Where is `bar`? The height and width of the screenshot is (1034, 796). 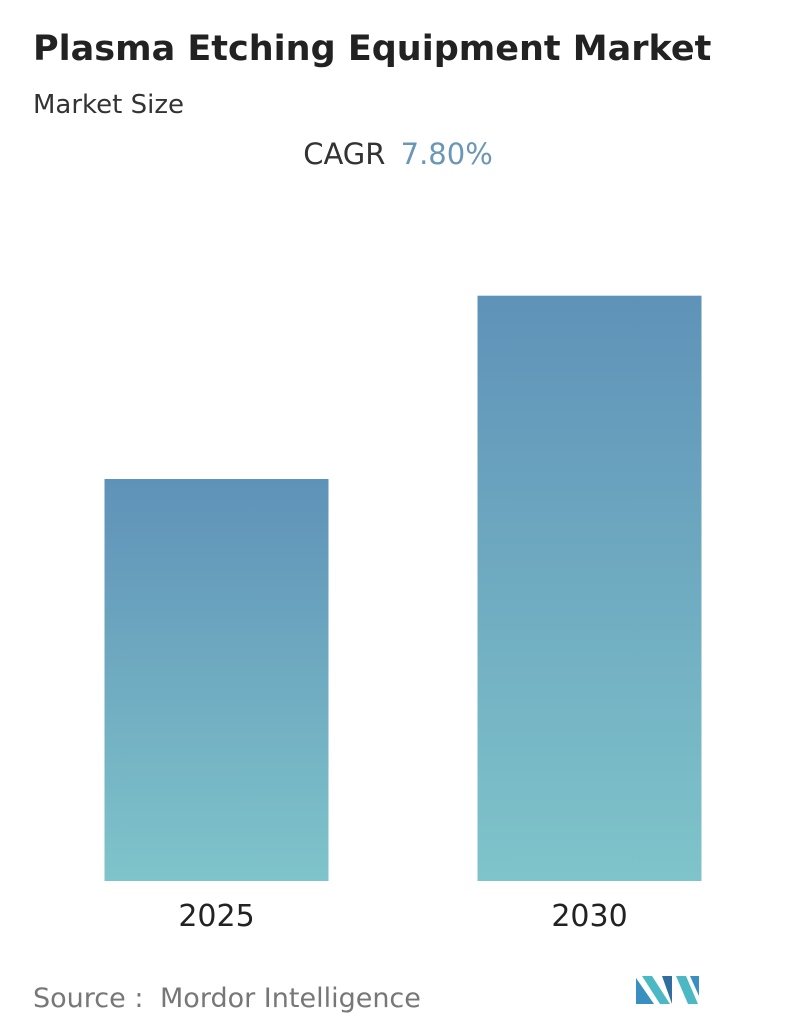
bar is located at coordinates (216, 680).